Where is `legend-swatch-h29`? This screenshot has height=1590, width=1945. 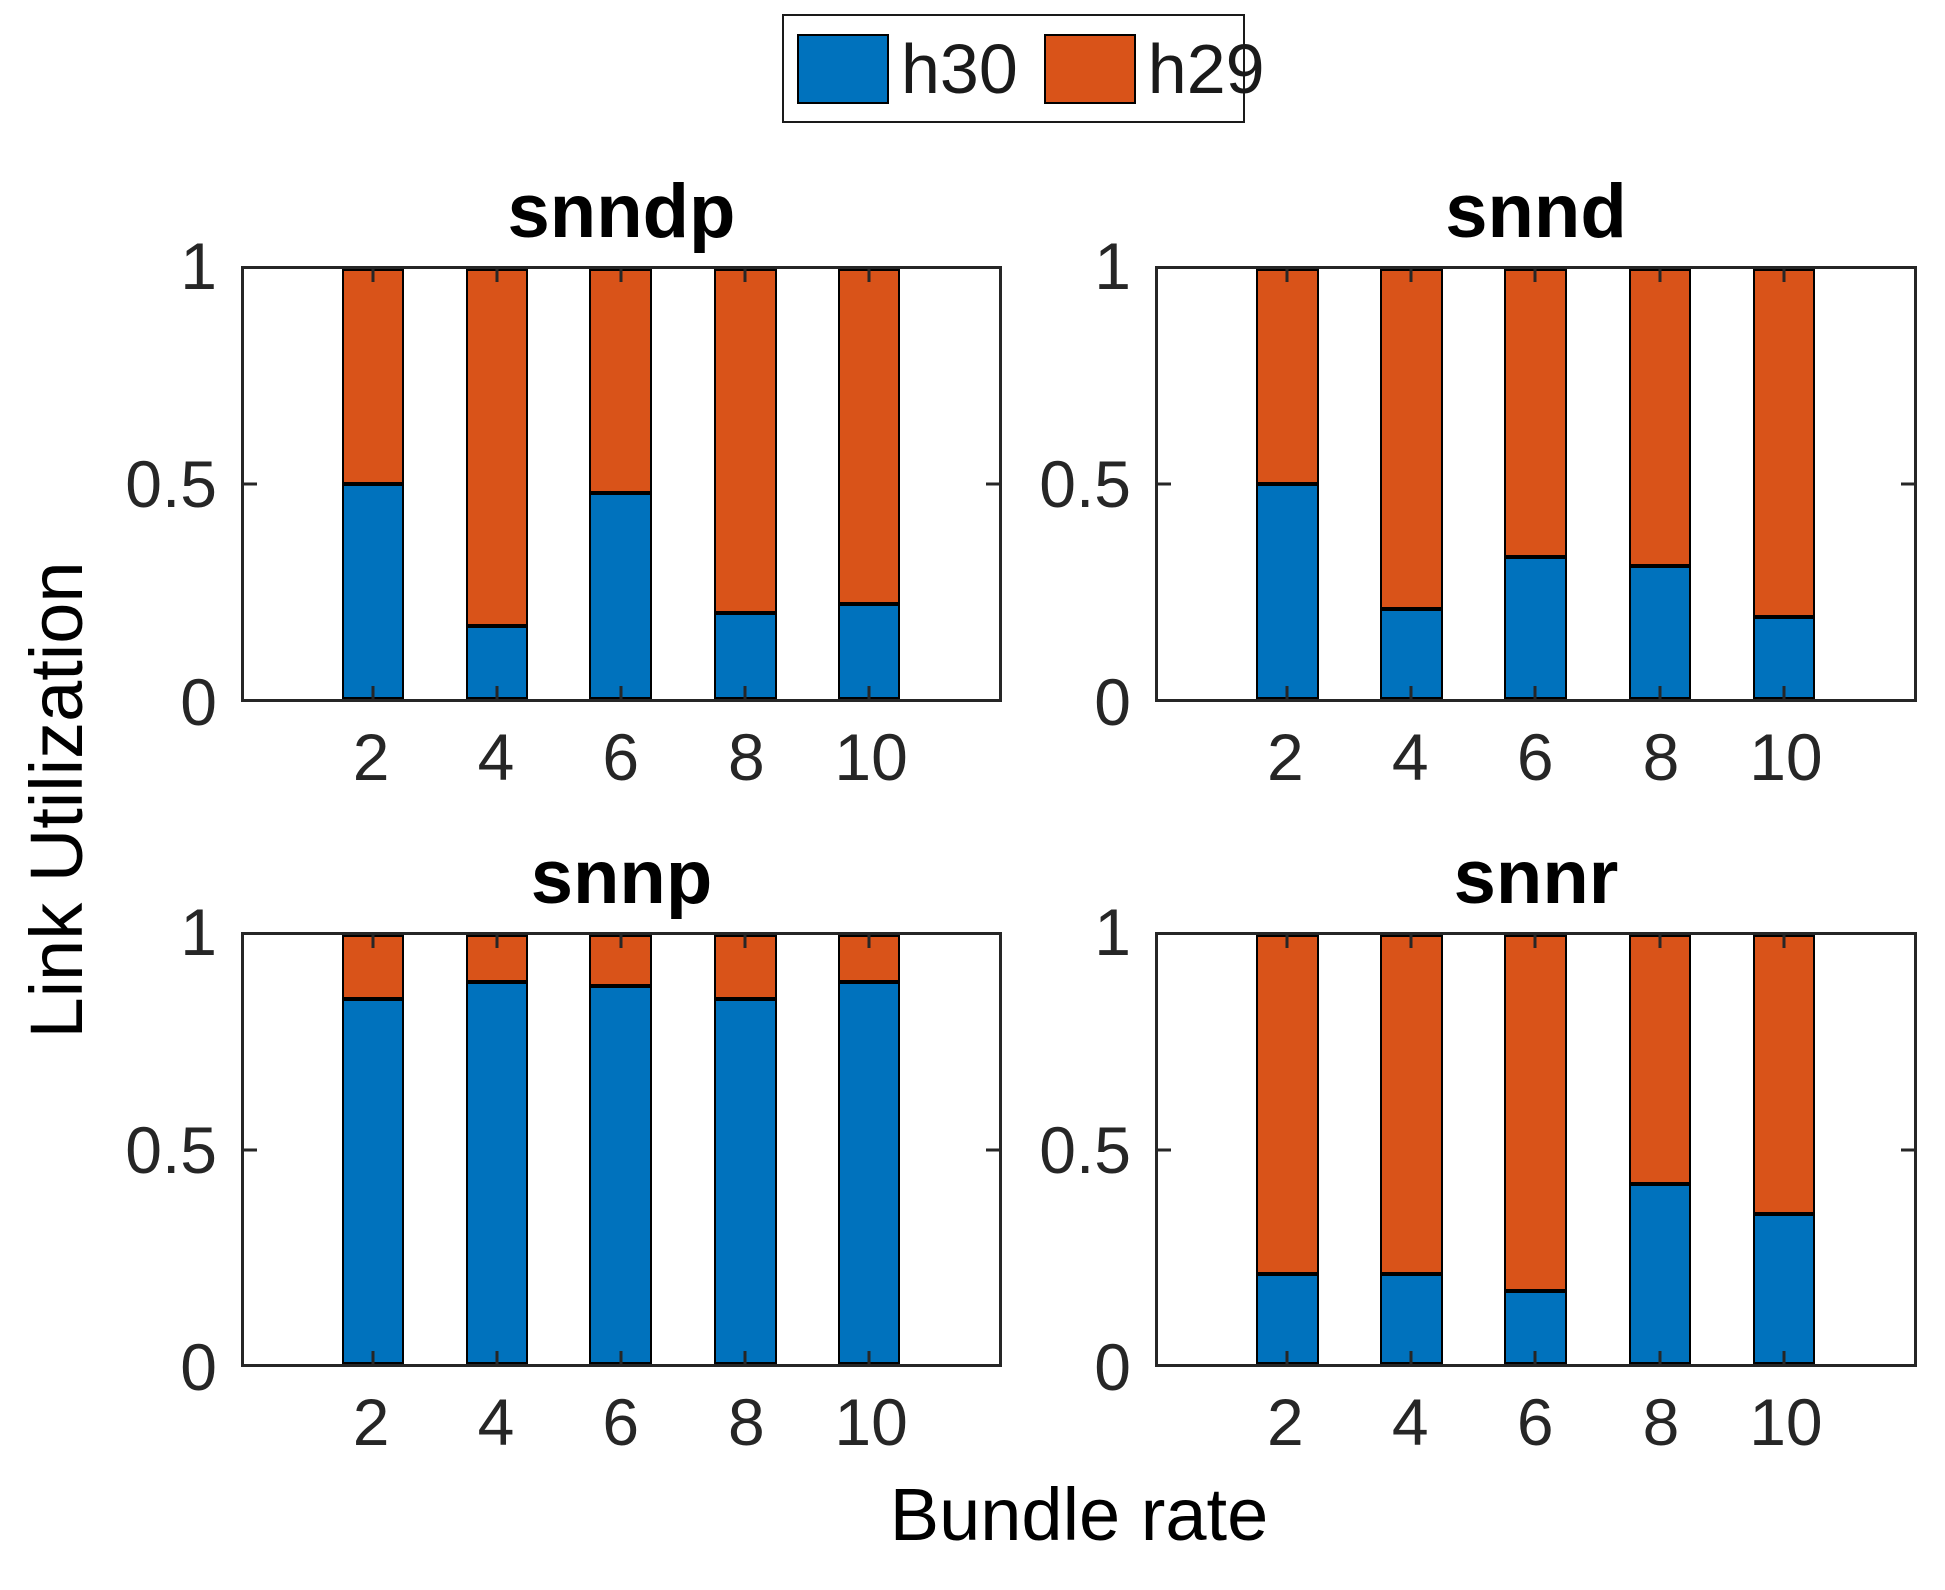 legend-swatch-h29 is located at coordinates (1089, 68).